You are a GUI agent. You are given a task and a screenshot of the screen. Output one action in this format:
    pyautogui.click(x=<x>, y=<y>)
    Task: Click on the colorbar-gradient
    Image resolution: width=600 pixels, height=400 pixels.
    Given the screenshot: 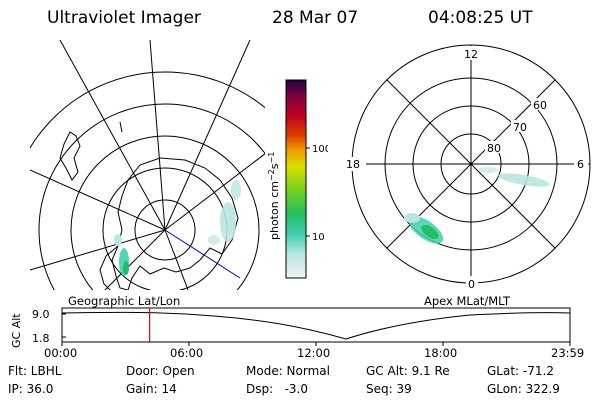 What is the action you would take?
    pyautogui.click(x=296, y=179)
    